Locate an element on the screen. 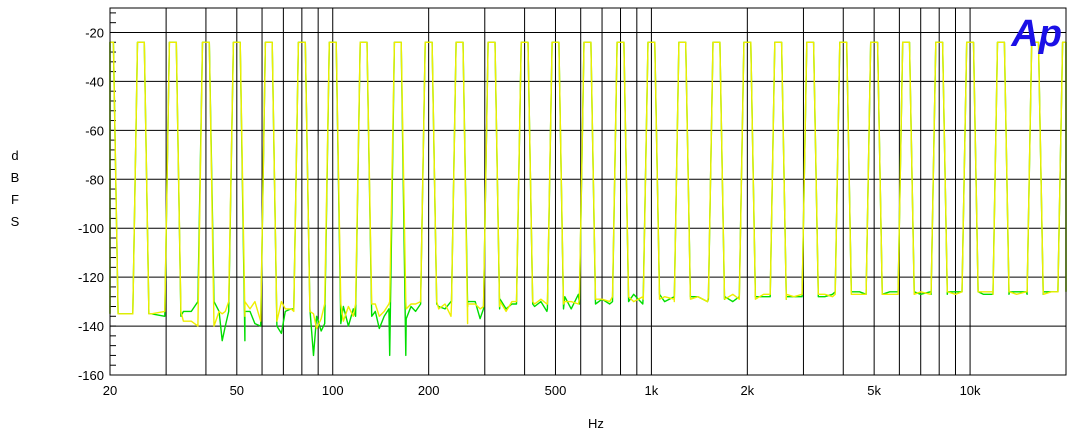  y-tick-label: -20 is located at coordinates (94, 32).